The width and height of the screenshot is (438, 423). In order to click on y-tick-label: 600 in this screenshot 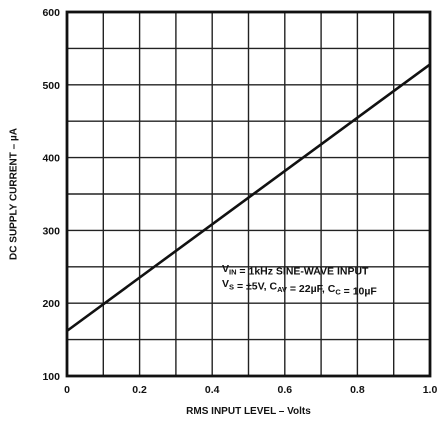, I will do `click(51, 13)`.